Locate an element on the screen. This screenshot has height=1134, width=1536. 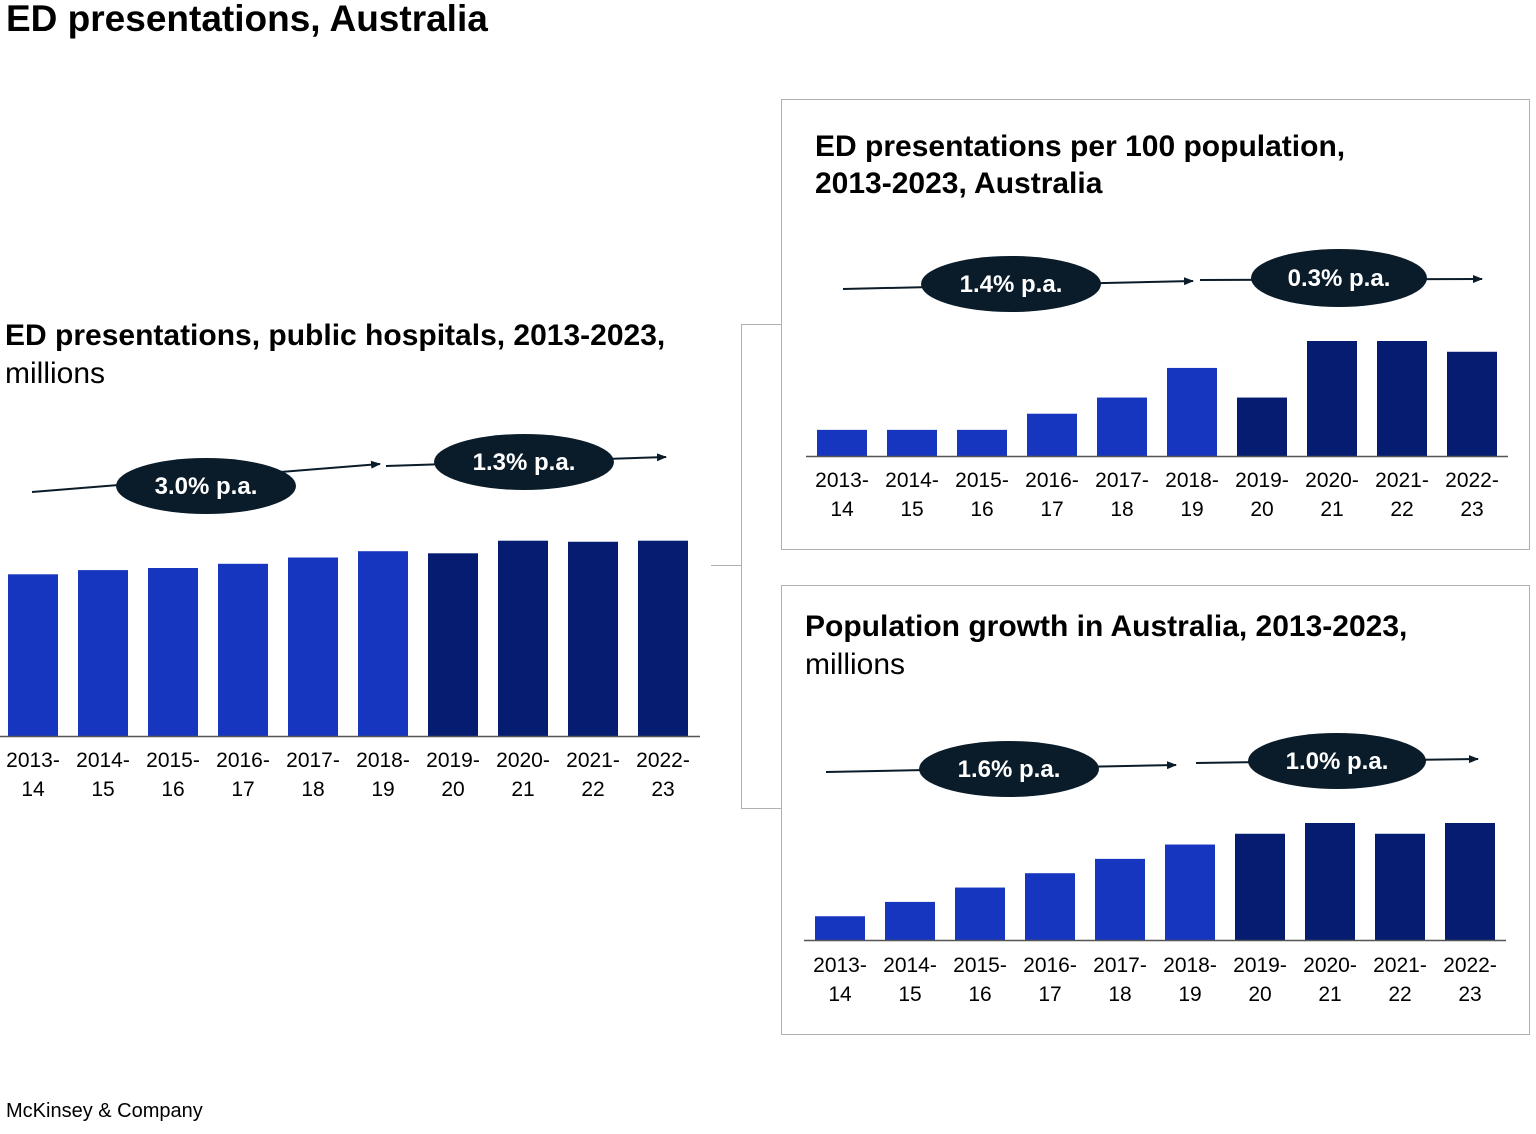
page-title: ED presentations, Australia is located at coordinates (247, 19).